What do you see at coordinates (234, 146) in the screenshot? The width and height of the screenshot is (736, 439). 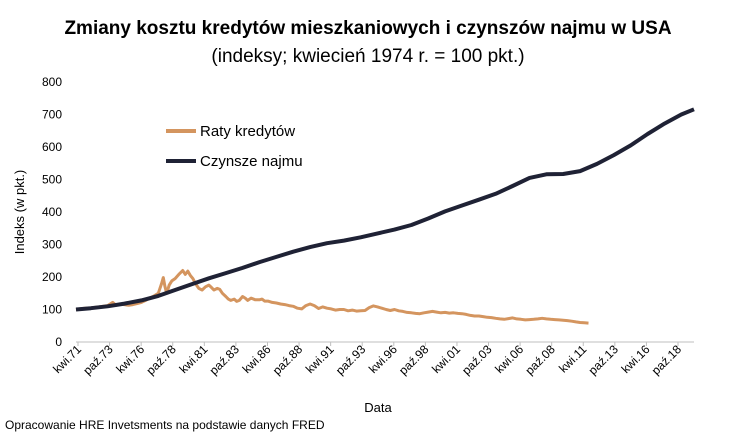 I see `legend: Raty kredytów Czynsze najmu` at bounding box center [234, 146].